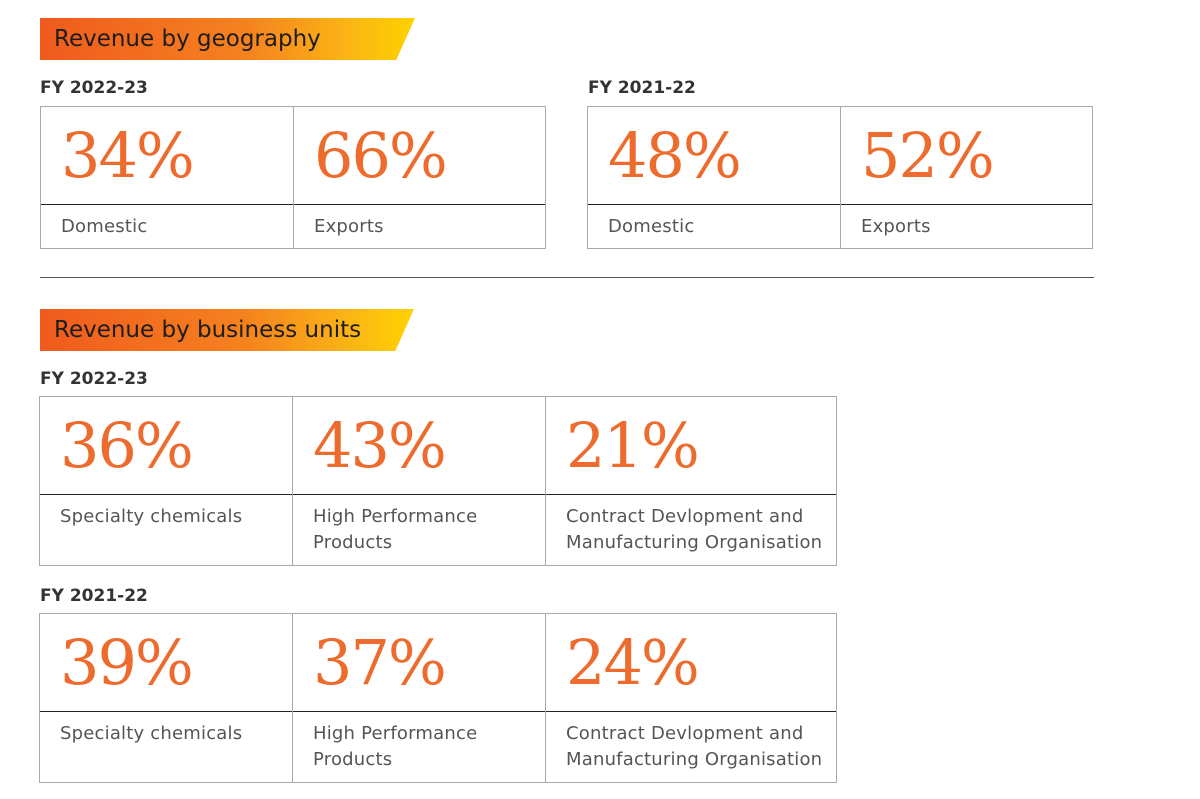 The width and height of the screenshot is (1200, 799). I want to click on stat-value: 52%, so click(966, 156).